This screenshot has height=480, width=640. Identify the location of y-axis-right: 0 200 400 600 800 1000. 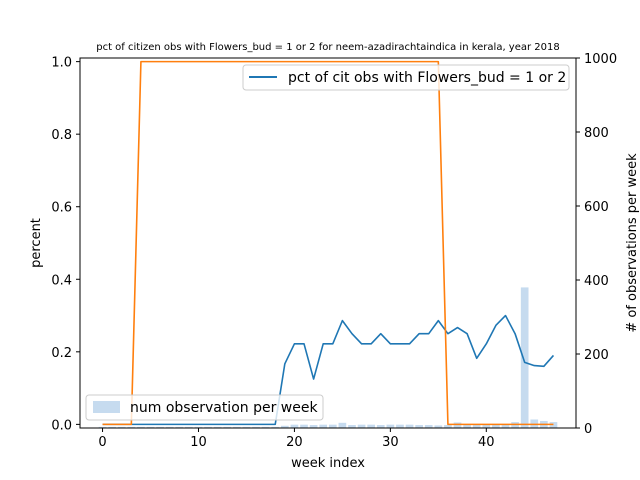
(596, 244).